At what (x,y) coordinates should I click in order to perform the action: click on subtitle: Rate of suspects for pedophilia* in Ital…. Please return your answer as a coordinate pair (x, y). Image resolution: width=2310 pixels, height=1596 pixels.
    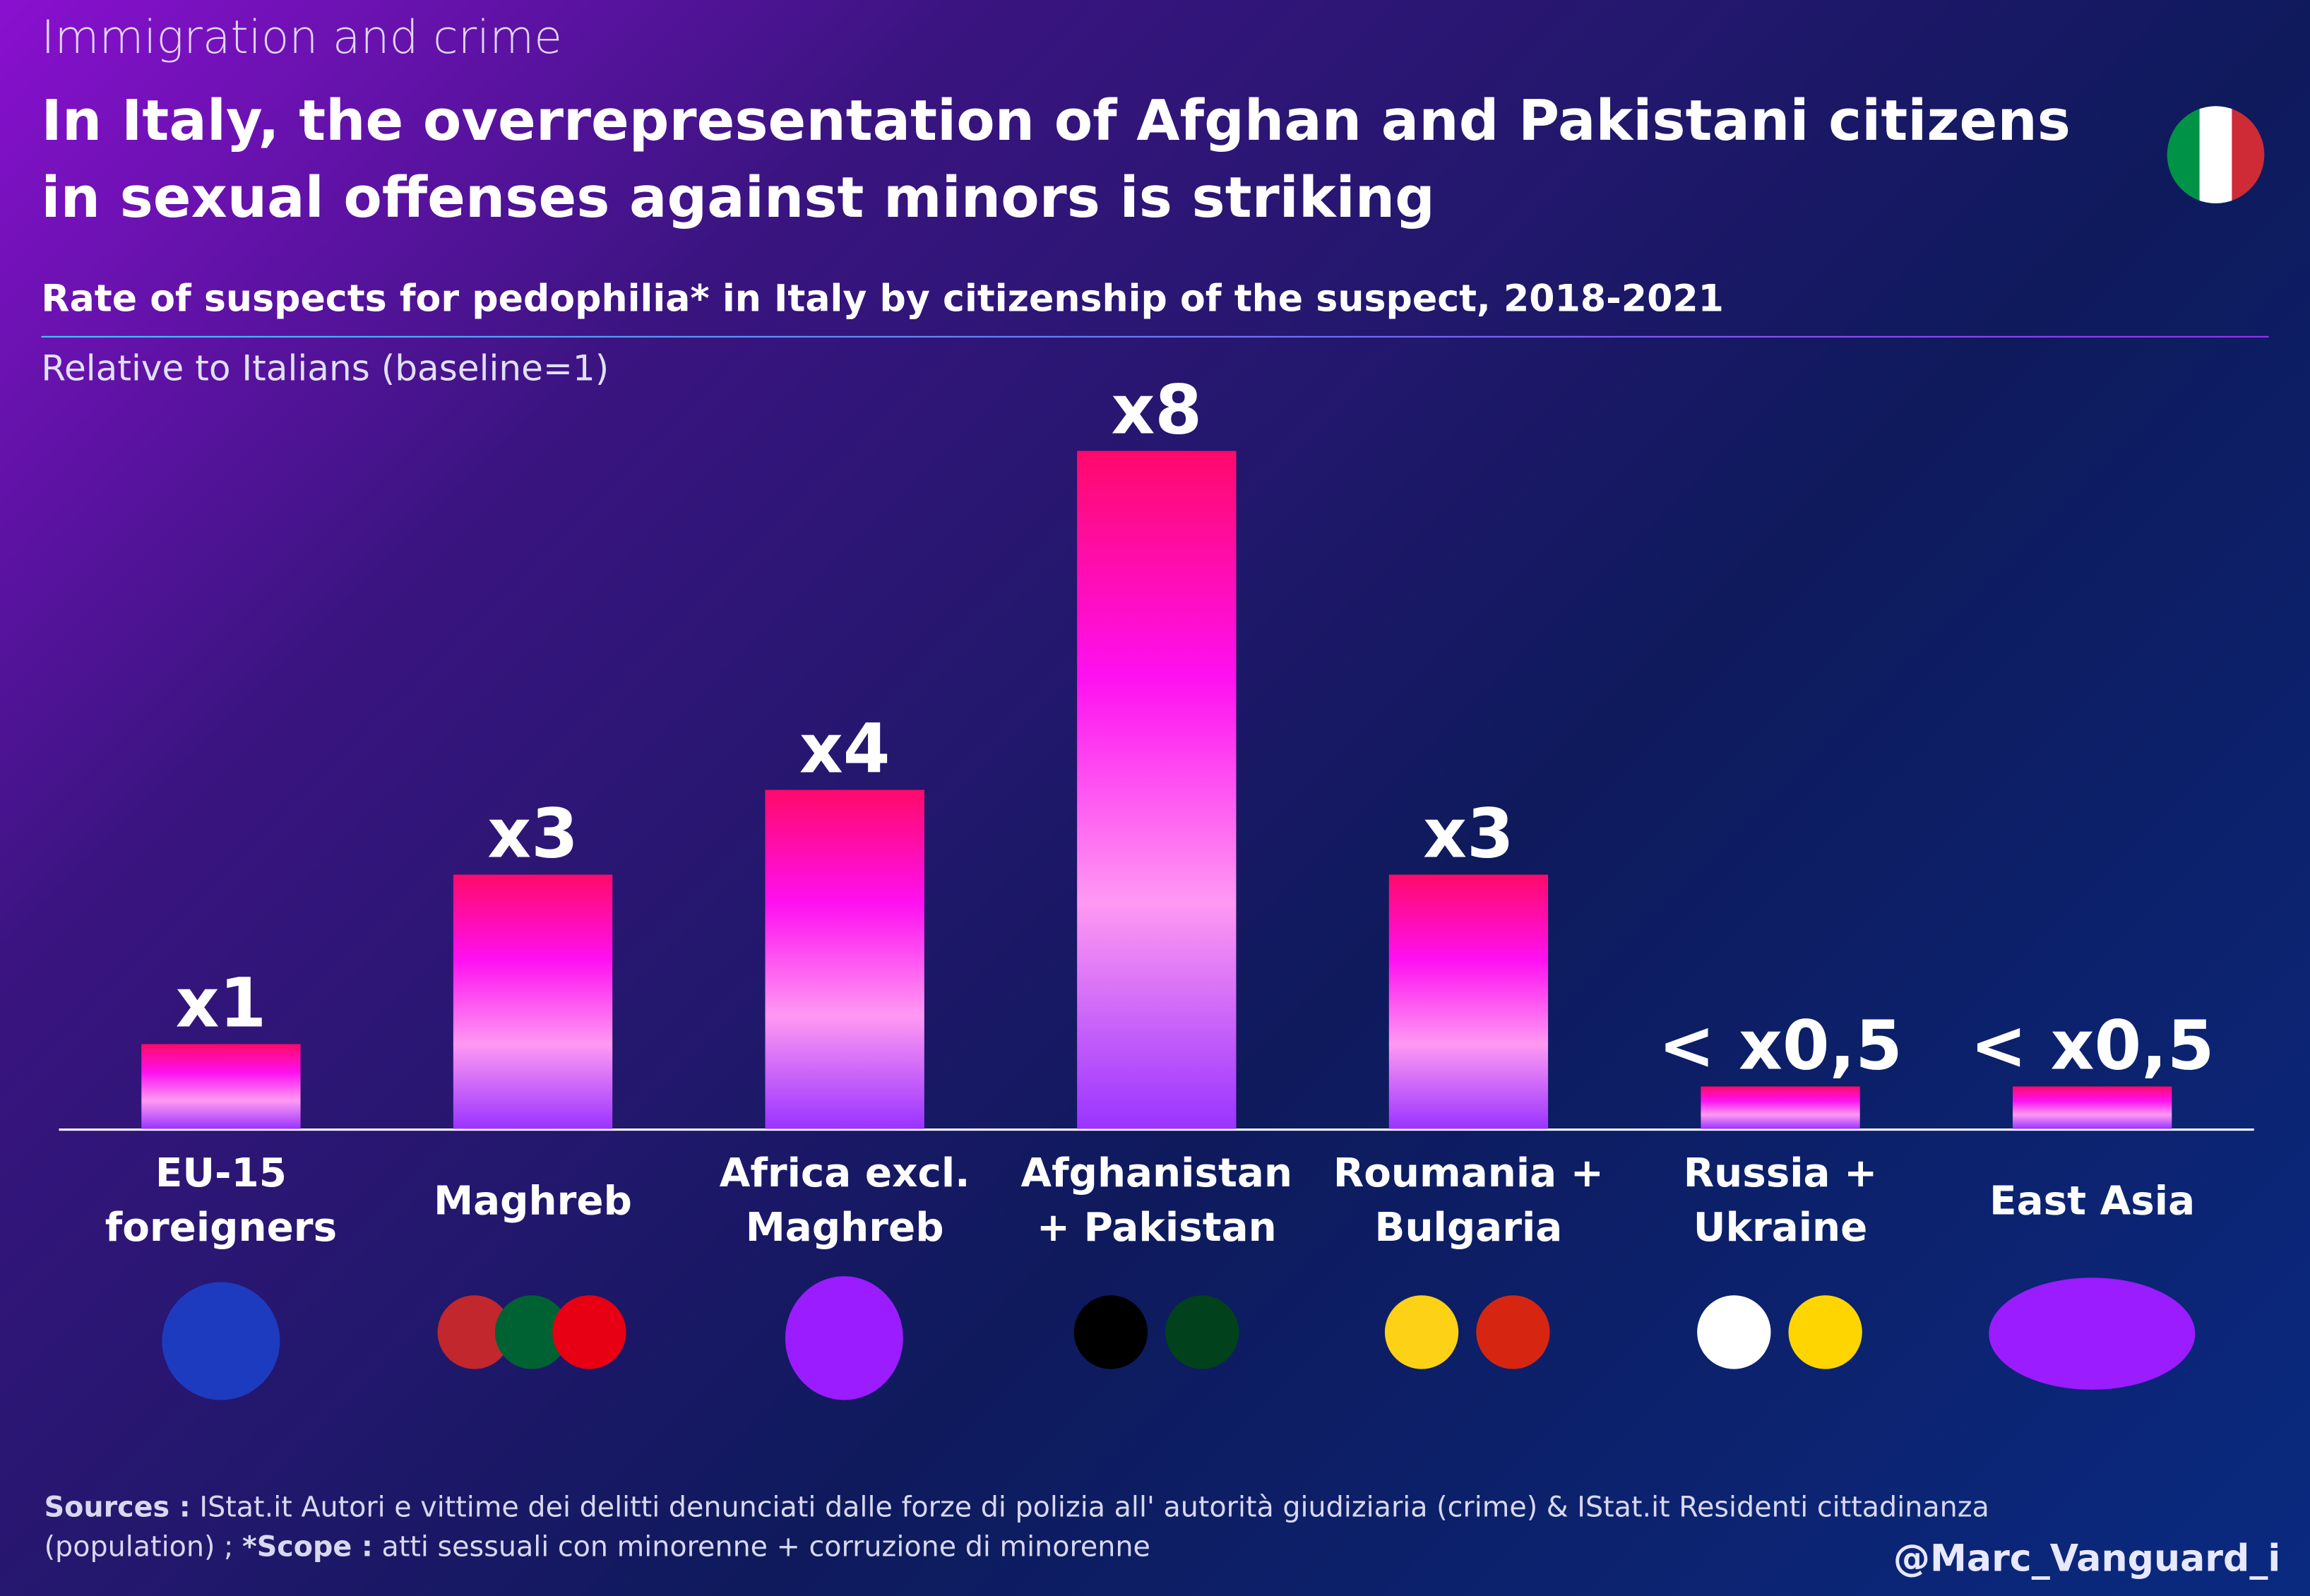
    Looking at the image, I should click on (882, 299).